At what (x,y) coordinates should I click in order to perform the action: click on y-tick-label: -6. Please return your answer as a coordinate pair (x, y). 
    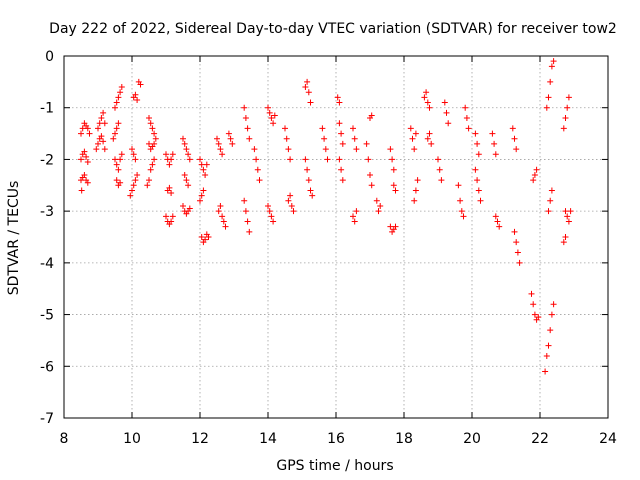
    Looking at the image, I should click on (47, 367).